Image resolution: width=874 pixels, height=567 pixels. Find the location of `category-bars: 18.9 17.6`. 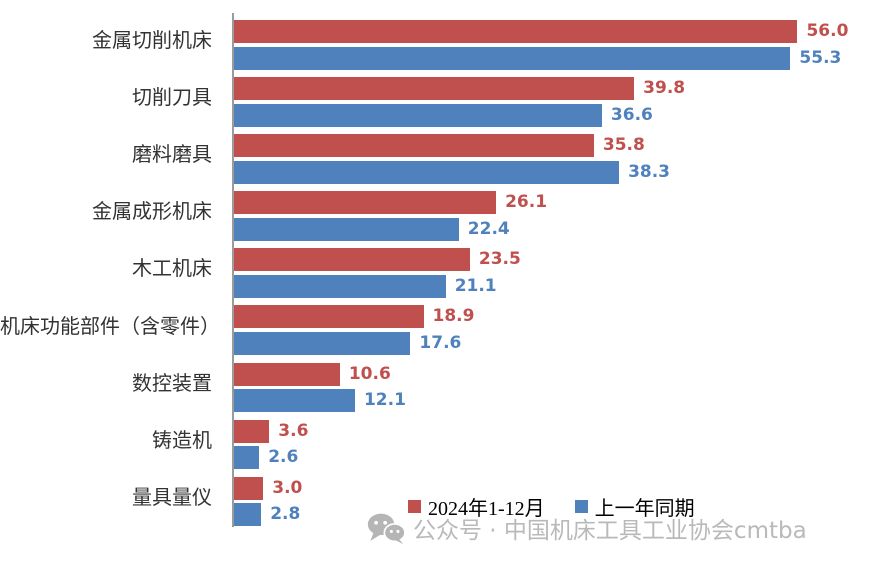

category-bars: 18.9 17.6 is located at coordinates (553, 326).